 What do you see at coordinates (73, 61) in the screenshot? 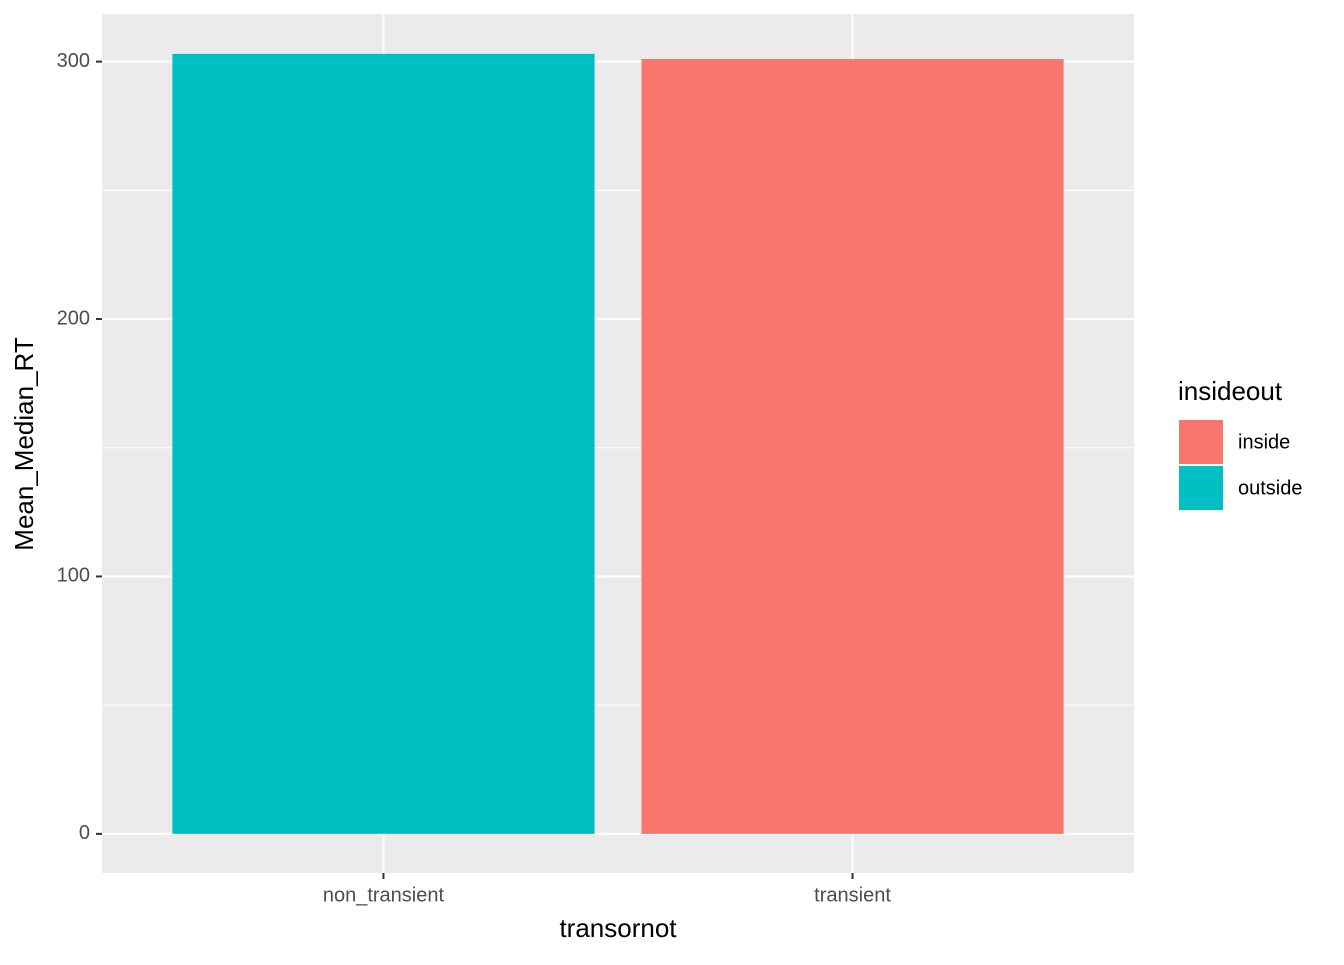
I see `y-tick-label: 300` at bounding box center [73, 61].